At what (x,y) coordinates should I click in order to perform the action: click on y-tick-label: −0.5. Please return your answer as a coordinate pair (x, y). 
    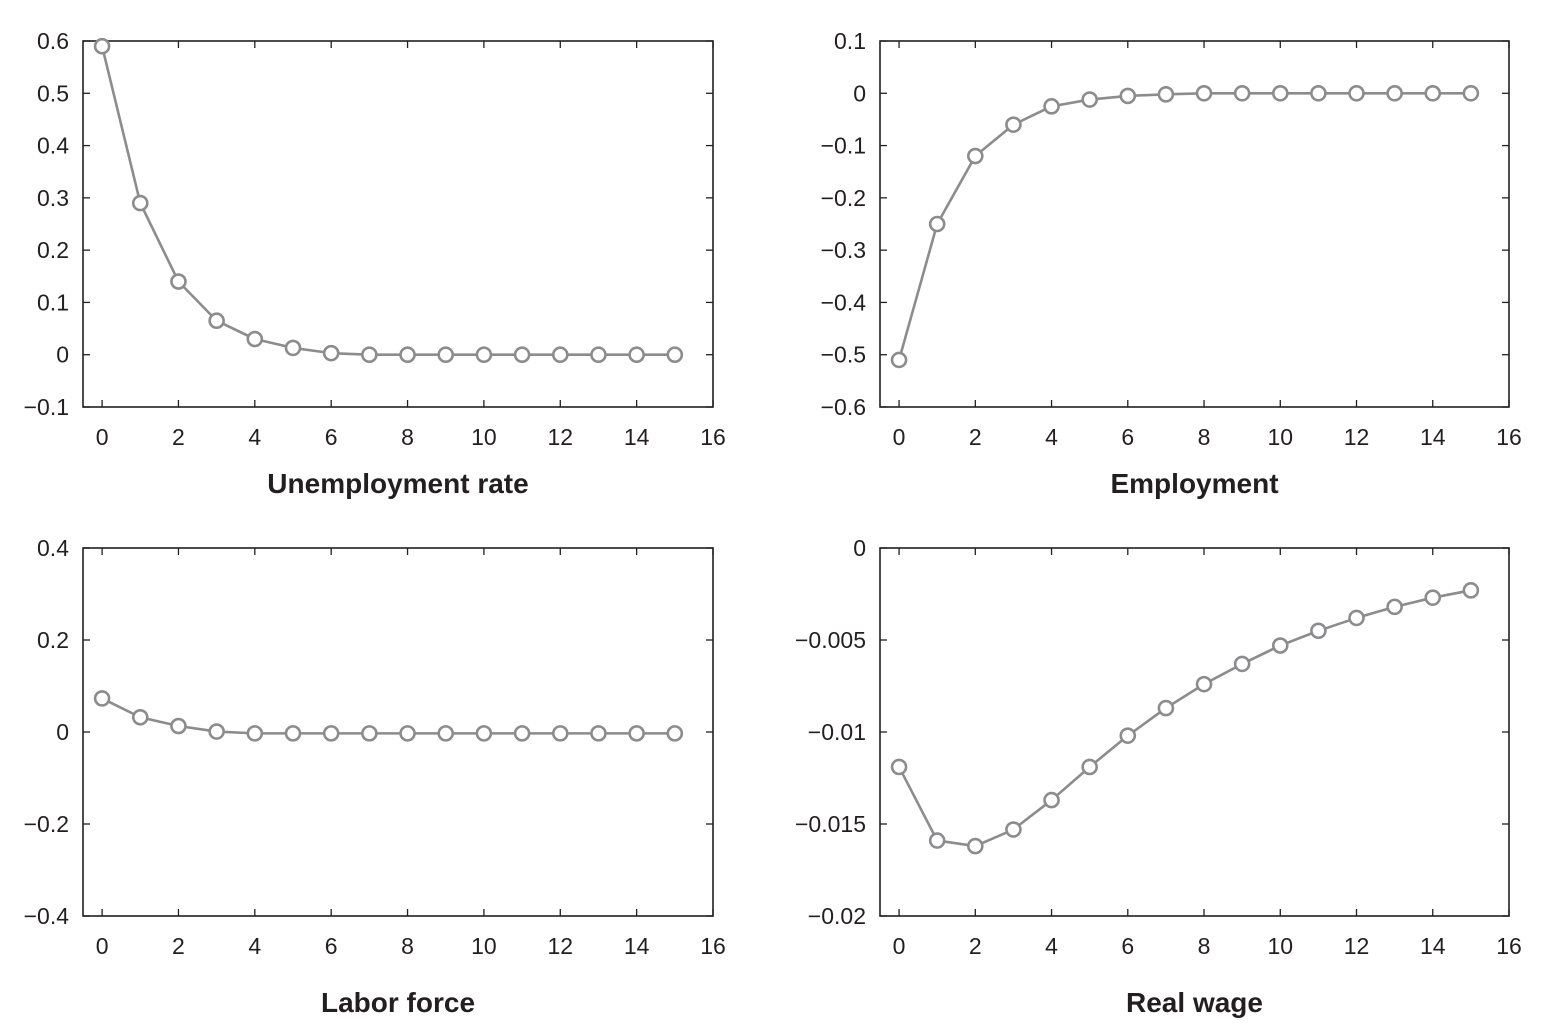
    Looking at the image, I should click on (843, 355).